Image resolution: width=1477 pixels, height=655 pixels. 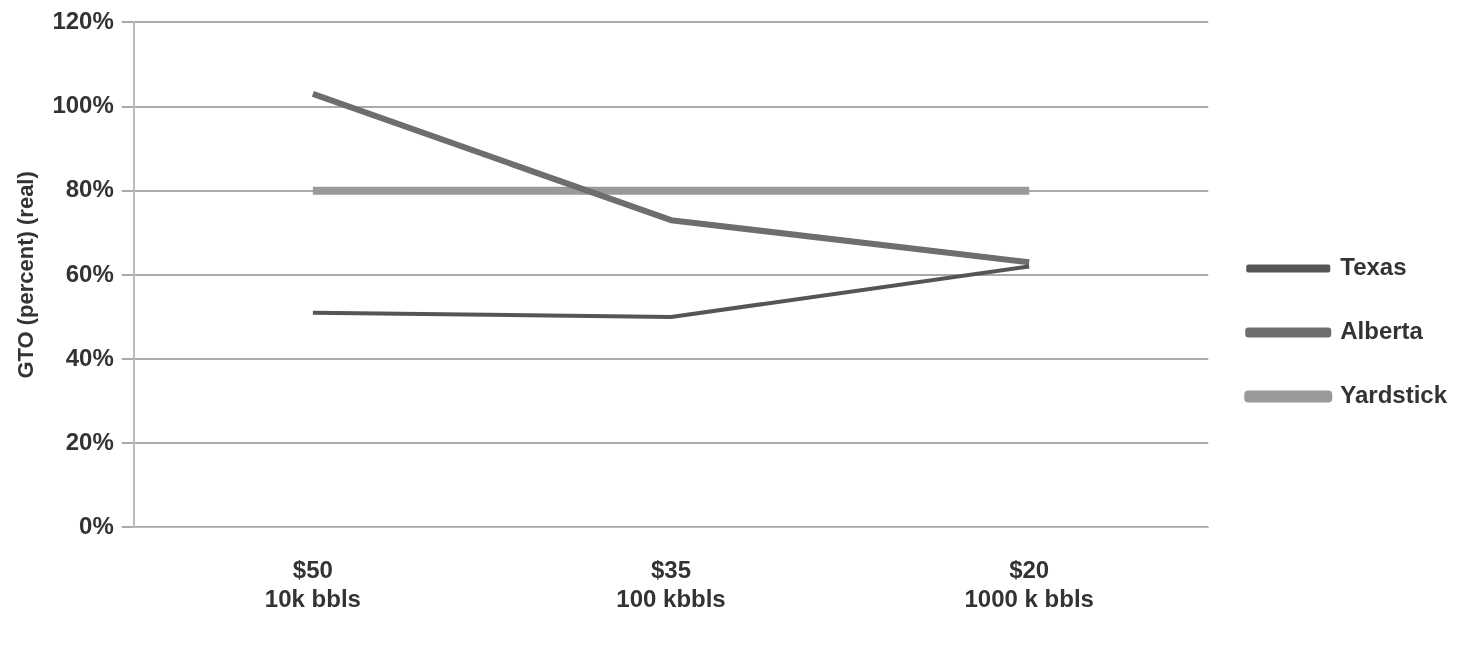 What do you see at coordinates (312, 584) in the screenshot?
I see `x-tick-label: $50 10k bbls` at bounding box center [312, 584].